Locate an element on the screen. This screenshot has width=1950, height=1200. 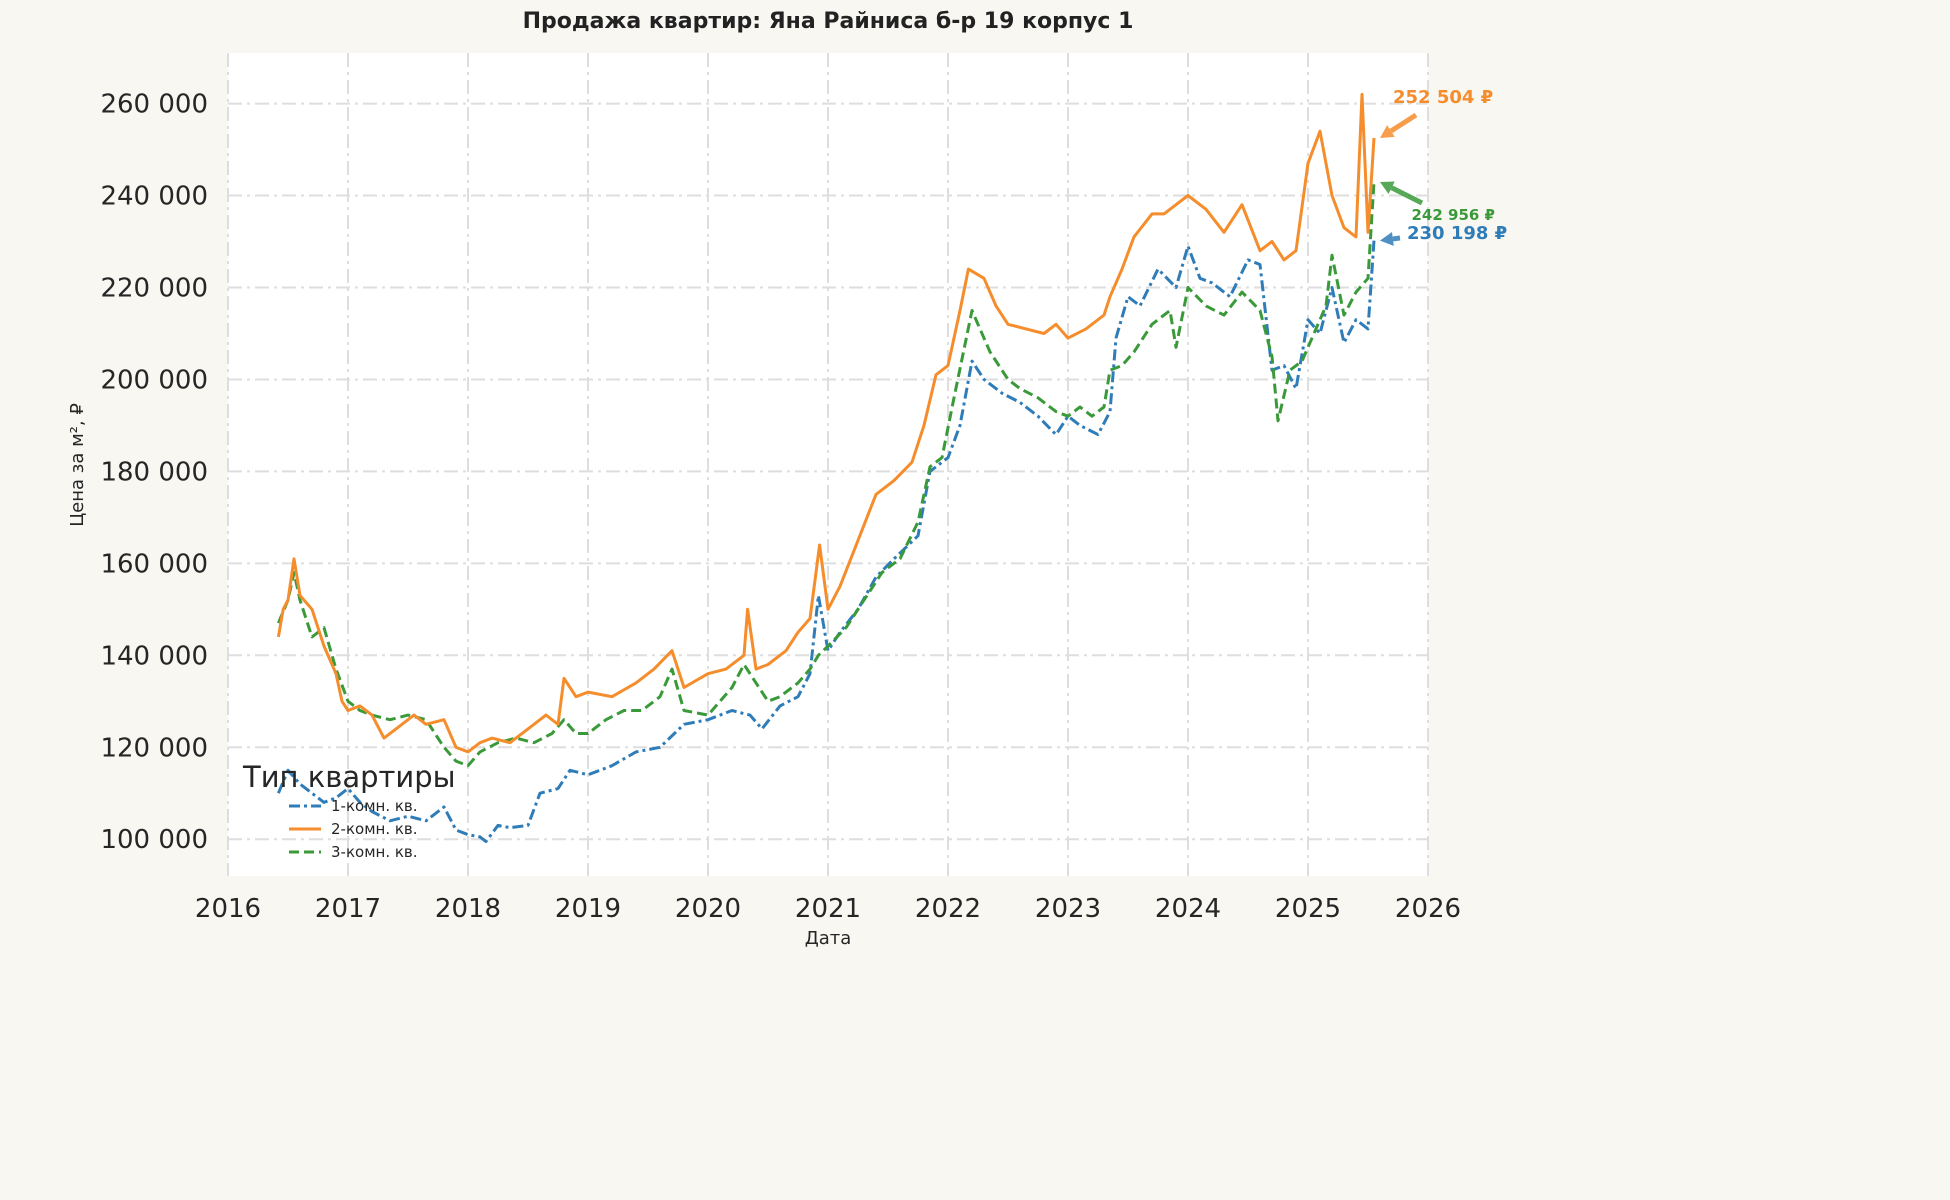
annotation-label-1: 252 504 ₽ is located at coordinates (1443, 97).